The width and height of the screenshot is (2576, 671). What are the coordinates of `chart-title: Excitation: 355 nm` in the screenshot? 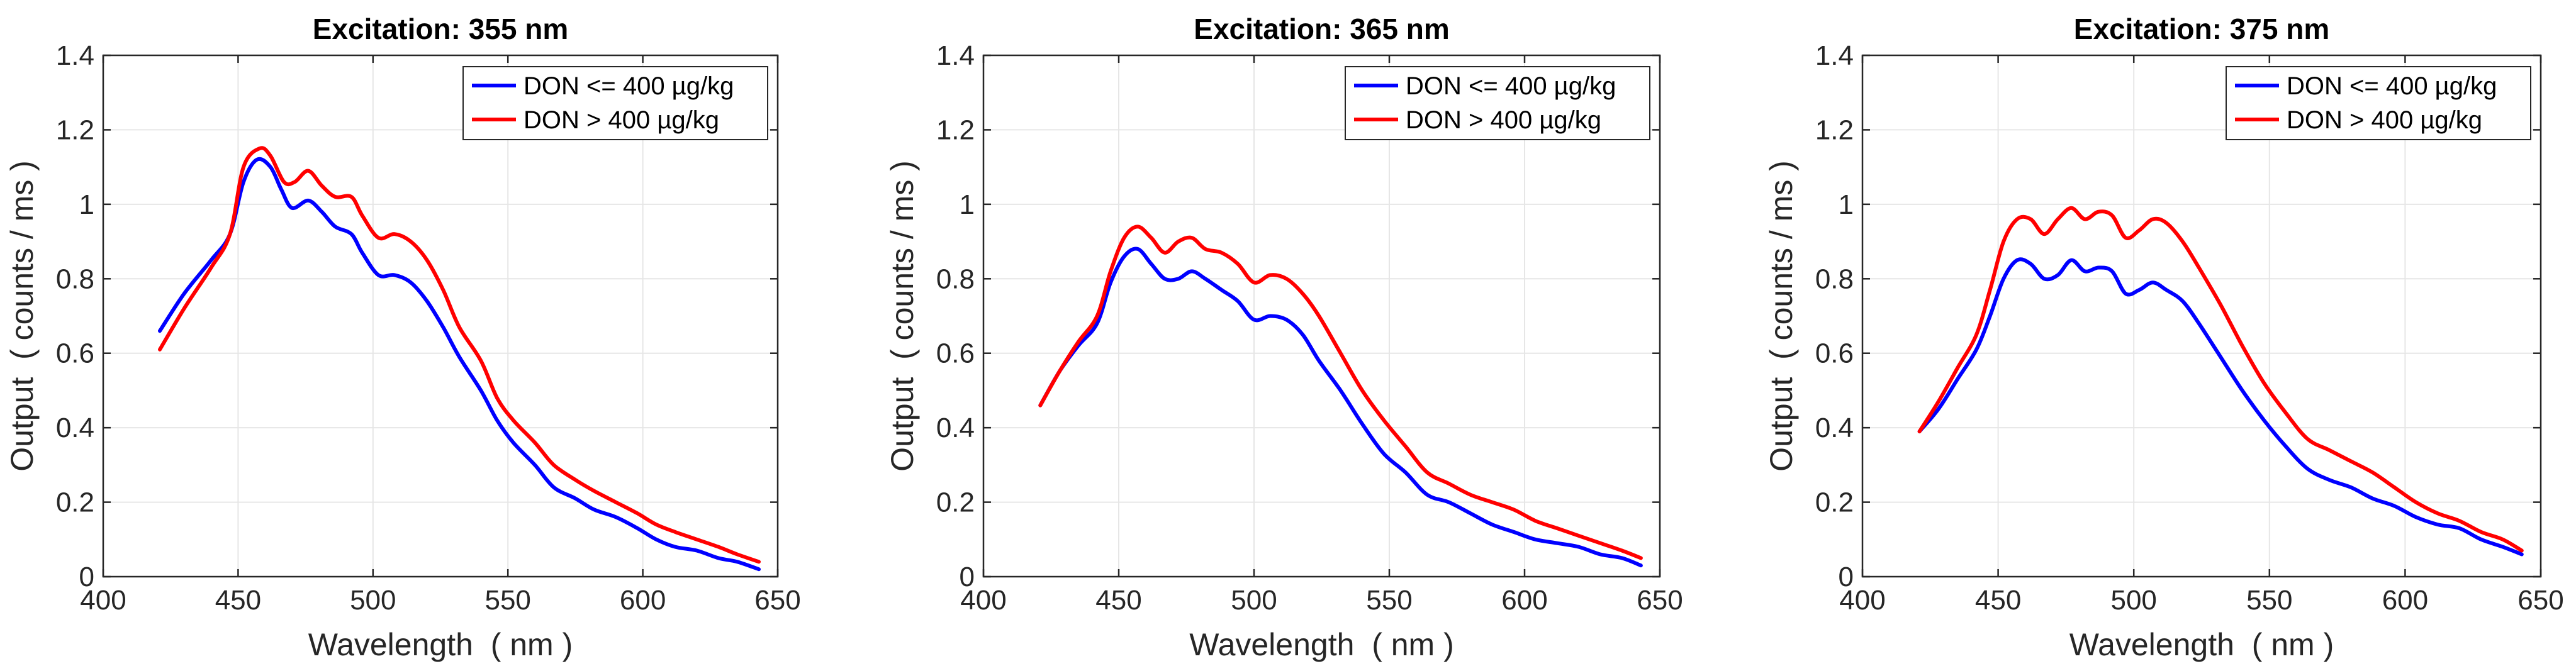 It's located at (440, 29).